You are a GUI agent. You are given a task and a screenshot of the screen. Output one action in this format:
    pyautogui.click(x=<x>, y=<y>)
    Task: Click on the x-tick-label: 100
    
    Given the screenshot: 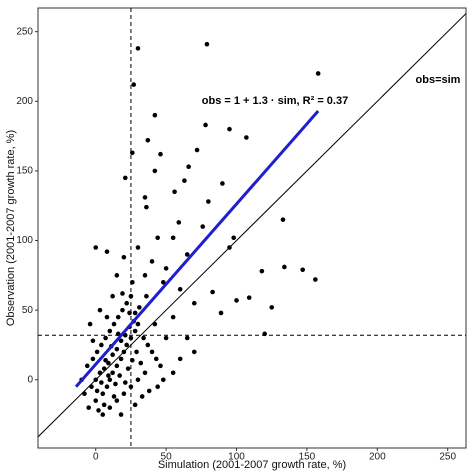 What is the action you would take?
    pyautogui.click(x=236, y=457)
    